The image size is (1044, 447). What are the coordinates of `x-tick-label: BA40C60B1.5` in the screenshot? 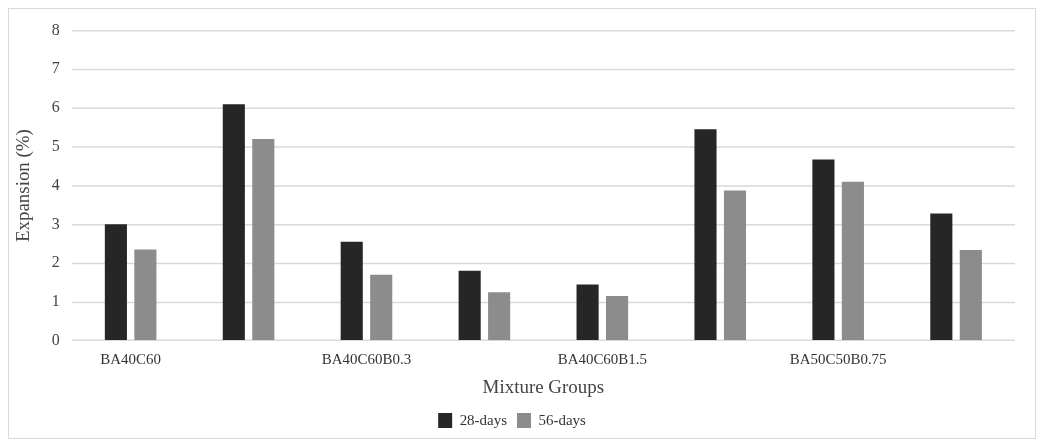 It's located at (602, 359).